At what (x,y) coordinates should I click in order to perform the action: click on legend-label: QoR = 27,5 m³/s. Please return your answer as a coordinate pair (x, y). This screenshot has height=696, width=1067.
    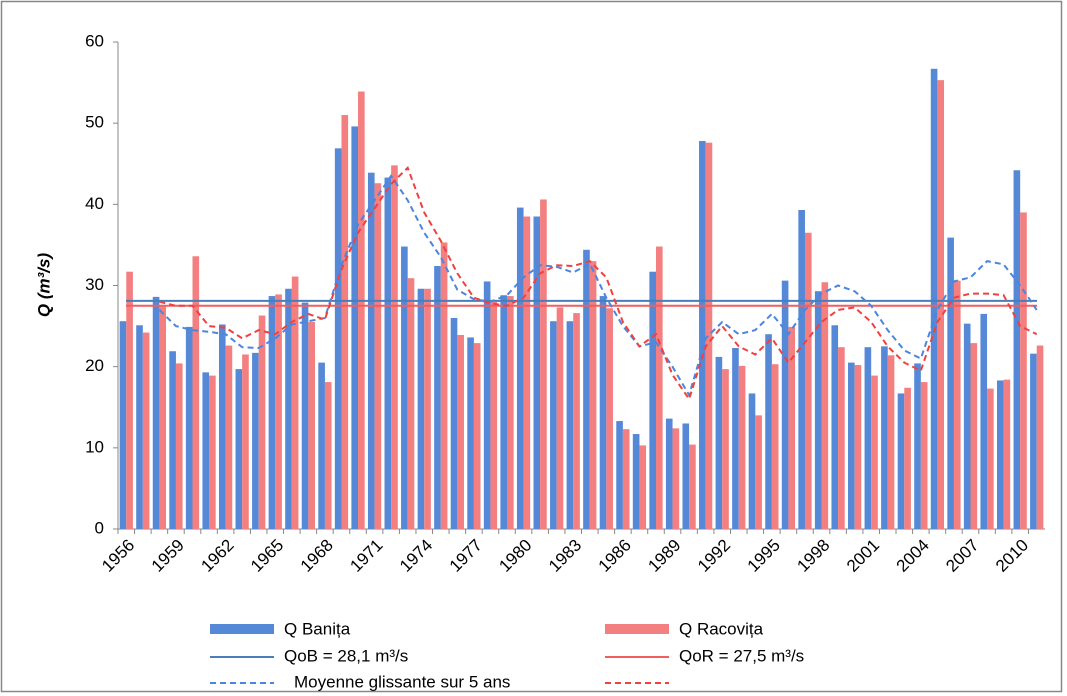
    Looking at the image, I should click on (741, 655).